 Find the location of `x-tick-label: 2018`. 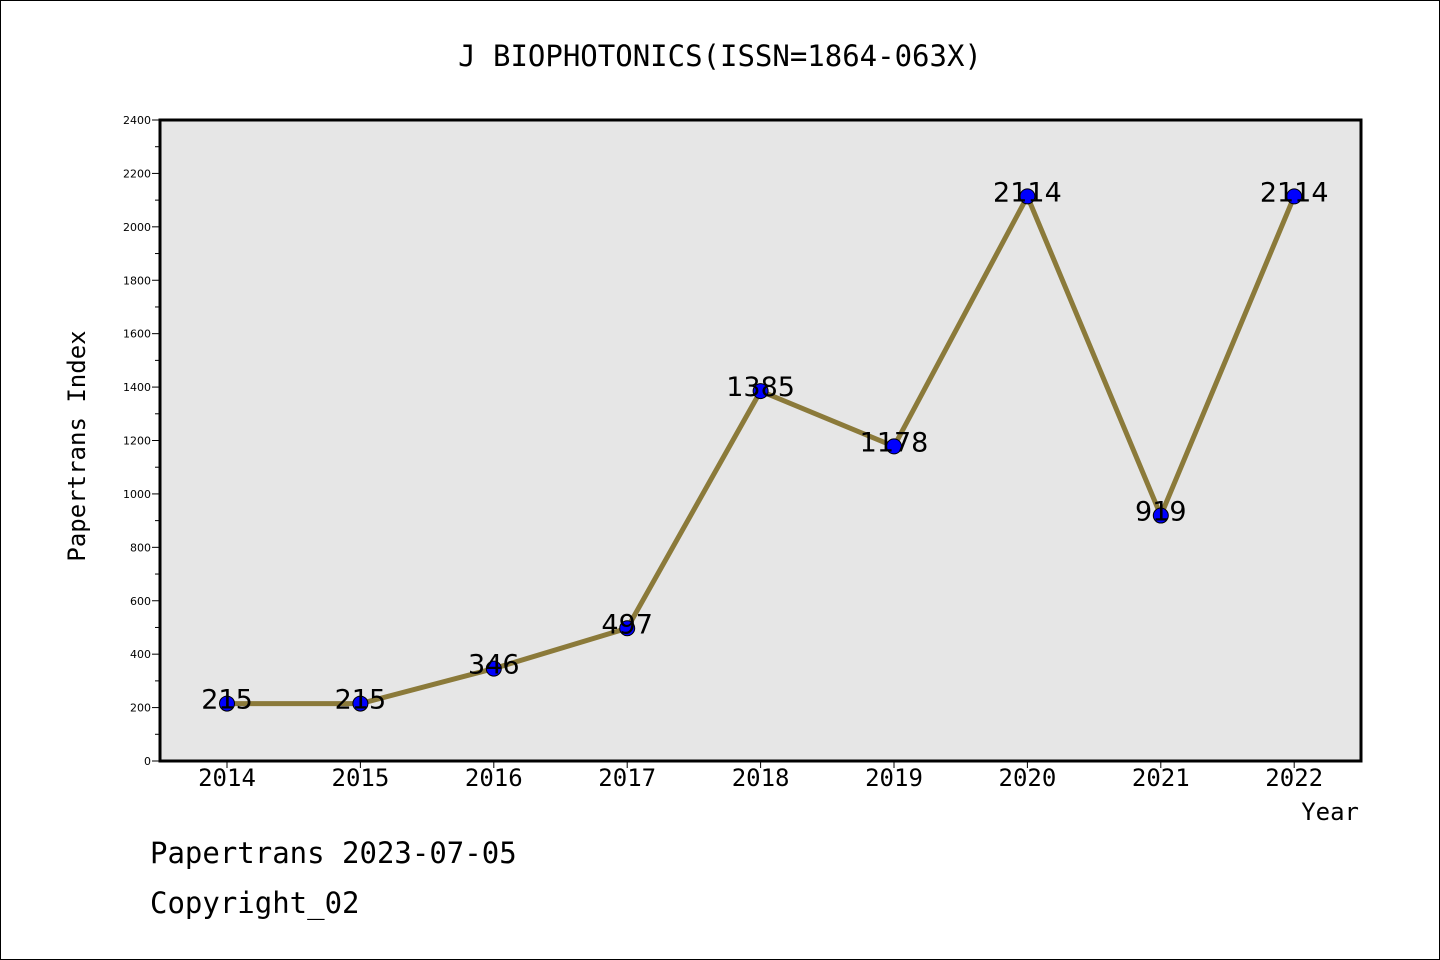

x-tick-label: 2018 is located at coordinates (761, 778).